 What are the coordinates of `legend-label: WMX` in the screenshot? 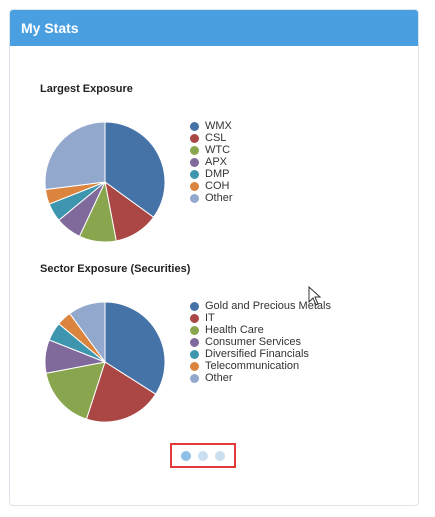 It's located at (218, 126).